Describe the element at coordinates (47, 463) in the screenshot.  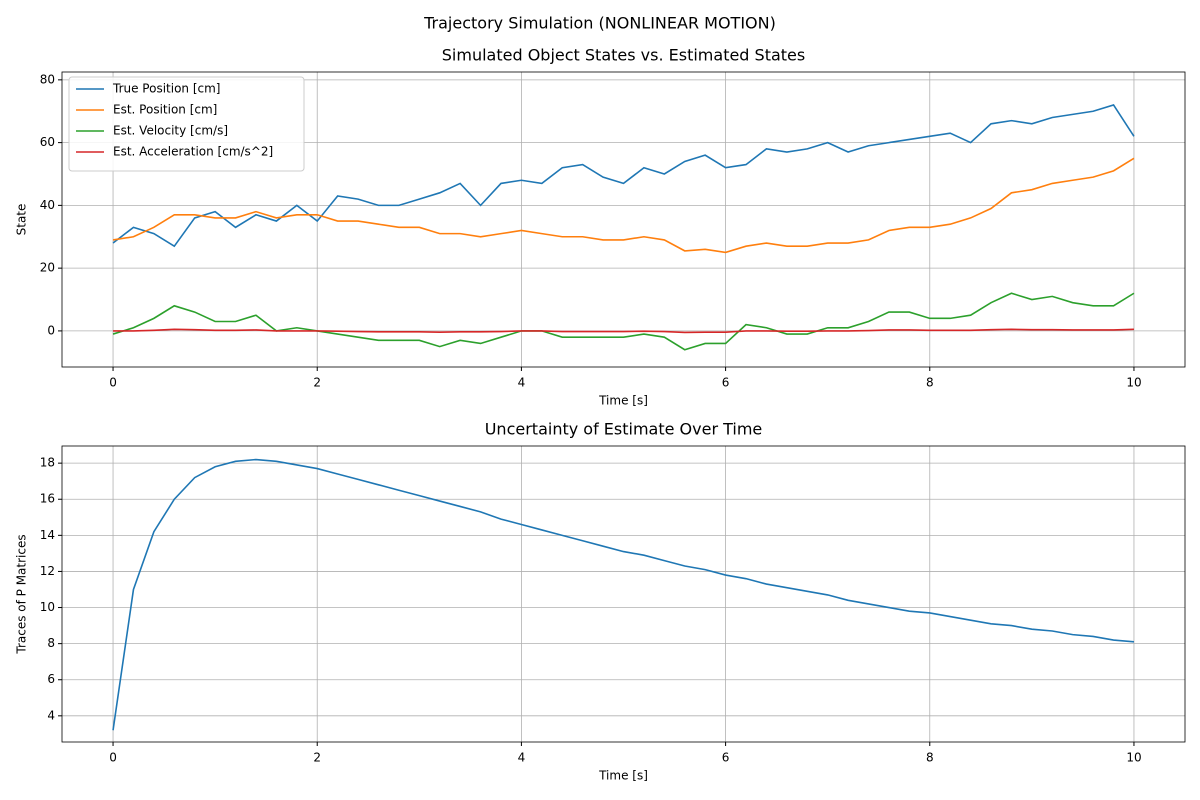
I see `y-tick-label: 18` at that location.